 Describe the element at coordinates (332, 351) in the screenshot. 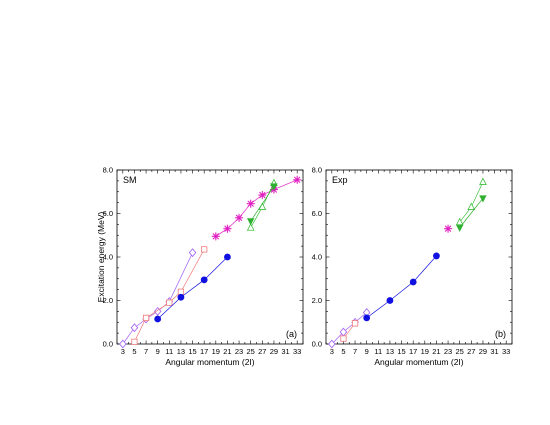

I see `x-tick-label: 3` at that location.